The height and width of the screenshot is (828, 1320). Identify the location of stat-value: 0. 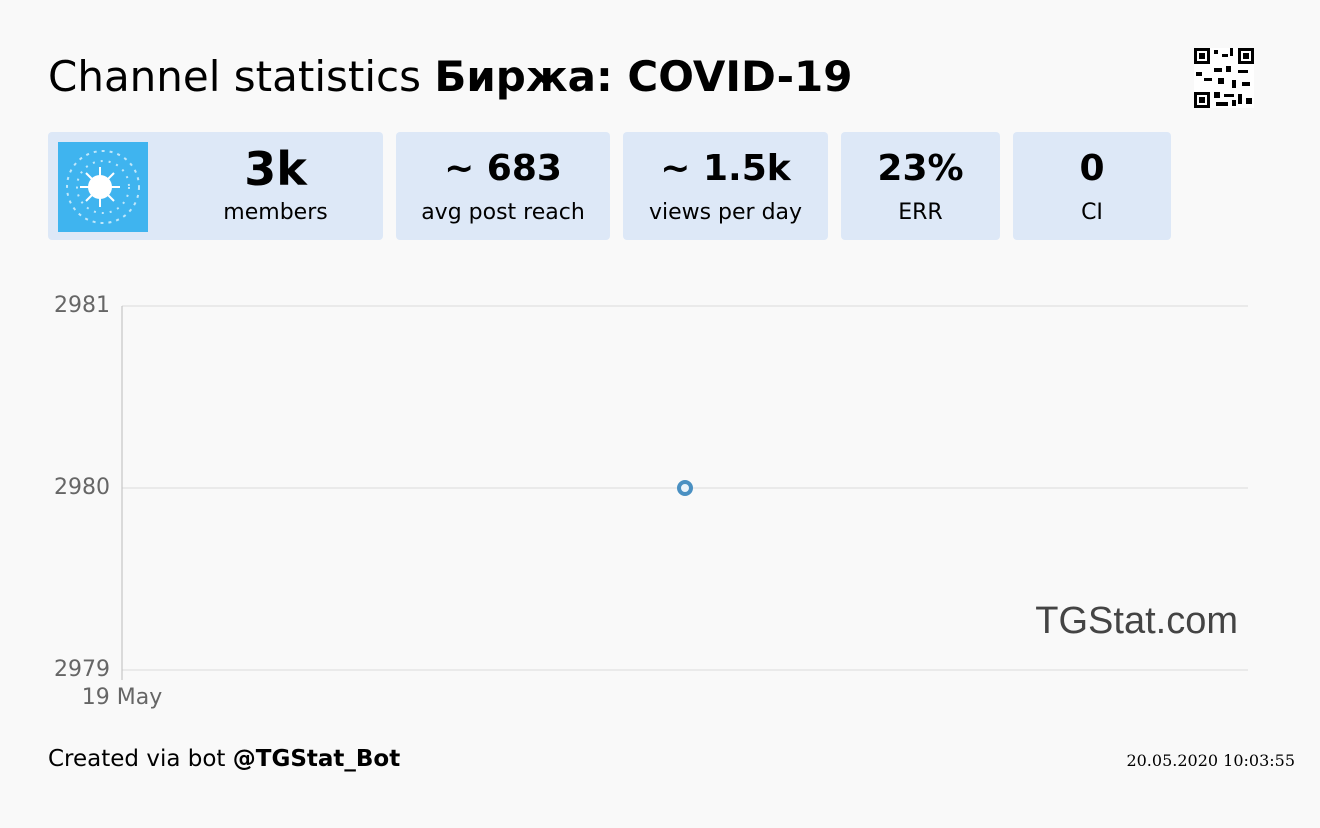
(1092, 168).